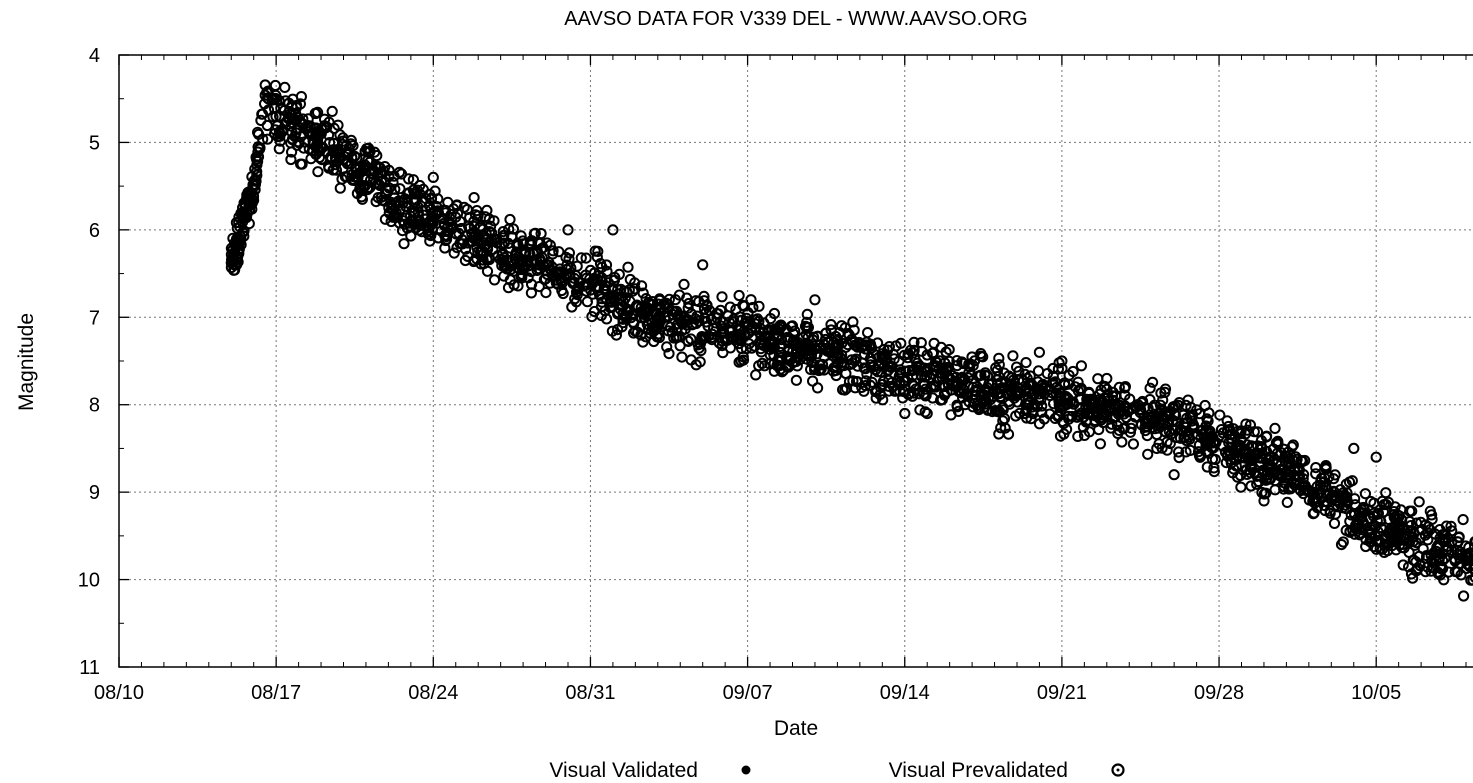 This screenshot has width=1473, height=783. Describe the element at coordinates (1062, 693) in the screenshot. I see `x-tick-label: 09/21` at that location.